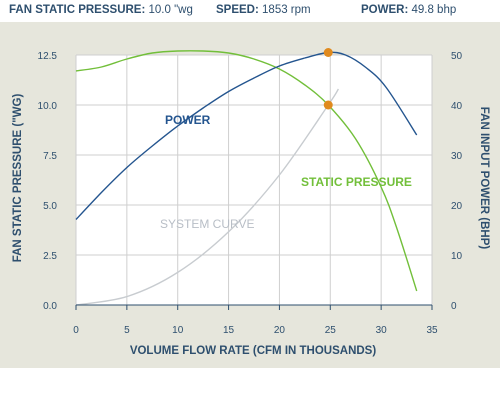 The image size is (500, 400). What do you see at coordinates (434, 10) in the screenshot?
I see `power-value: 49.8 bhp` at bounding box center [434, 10].